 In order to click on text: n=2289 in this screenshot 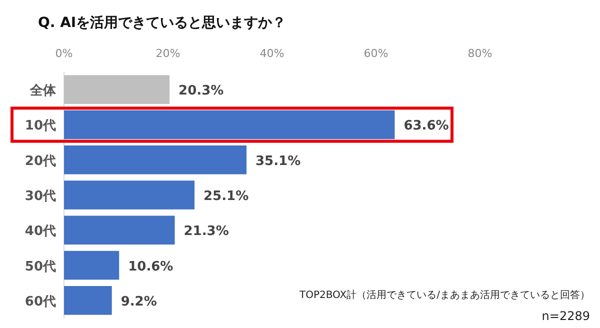, I will do `click(566, 316)`.